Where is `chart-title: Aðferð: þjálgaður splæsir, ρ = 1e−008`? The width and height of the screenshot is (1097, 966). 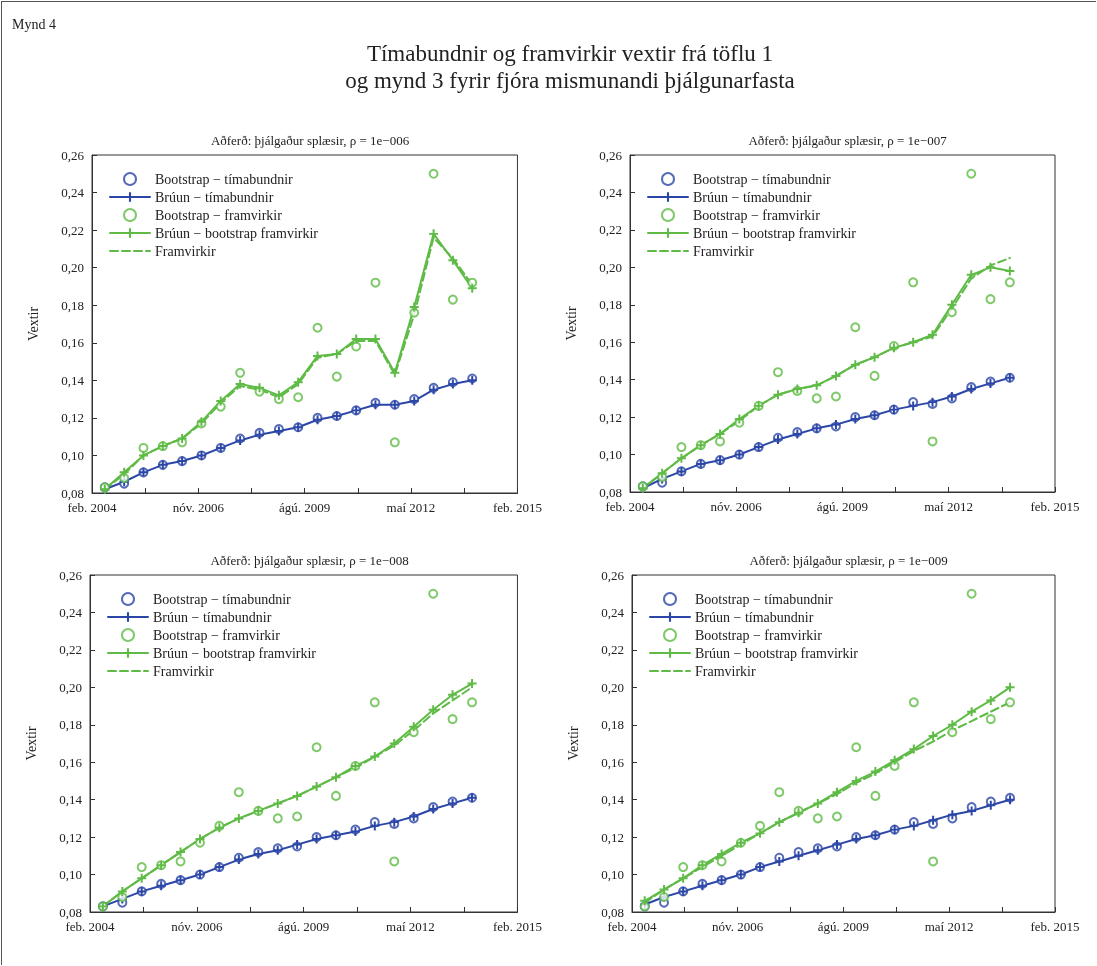 chart-title: Aðferð: þjálgaður splæsir, ρ = 1e−008 is located at coordinates (309, 560).